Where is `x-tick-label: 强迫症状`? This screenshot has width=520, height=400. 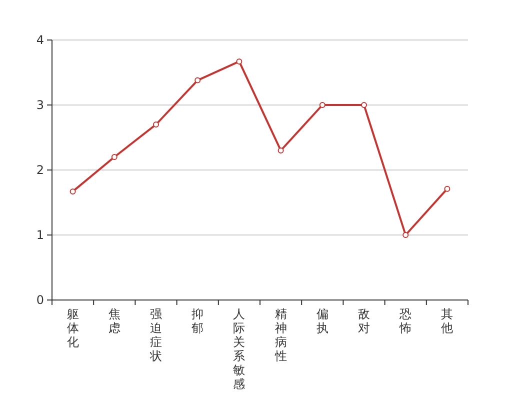
x-tick-label: 强迫症状 is located at coordinates (155, 335).